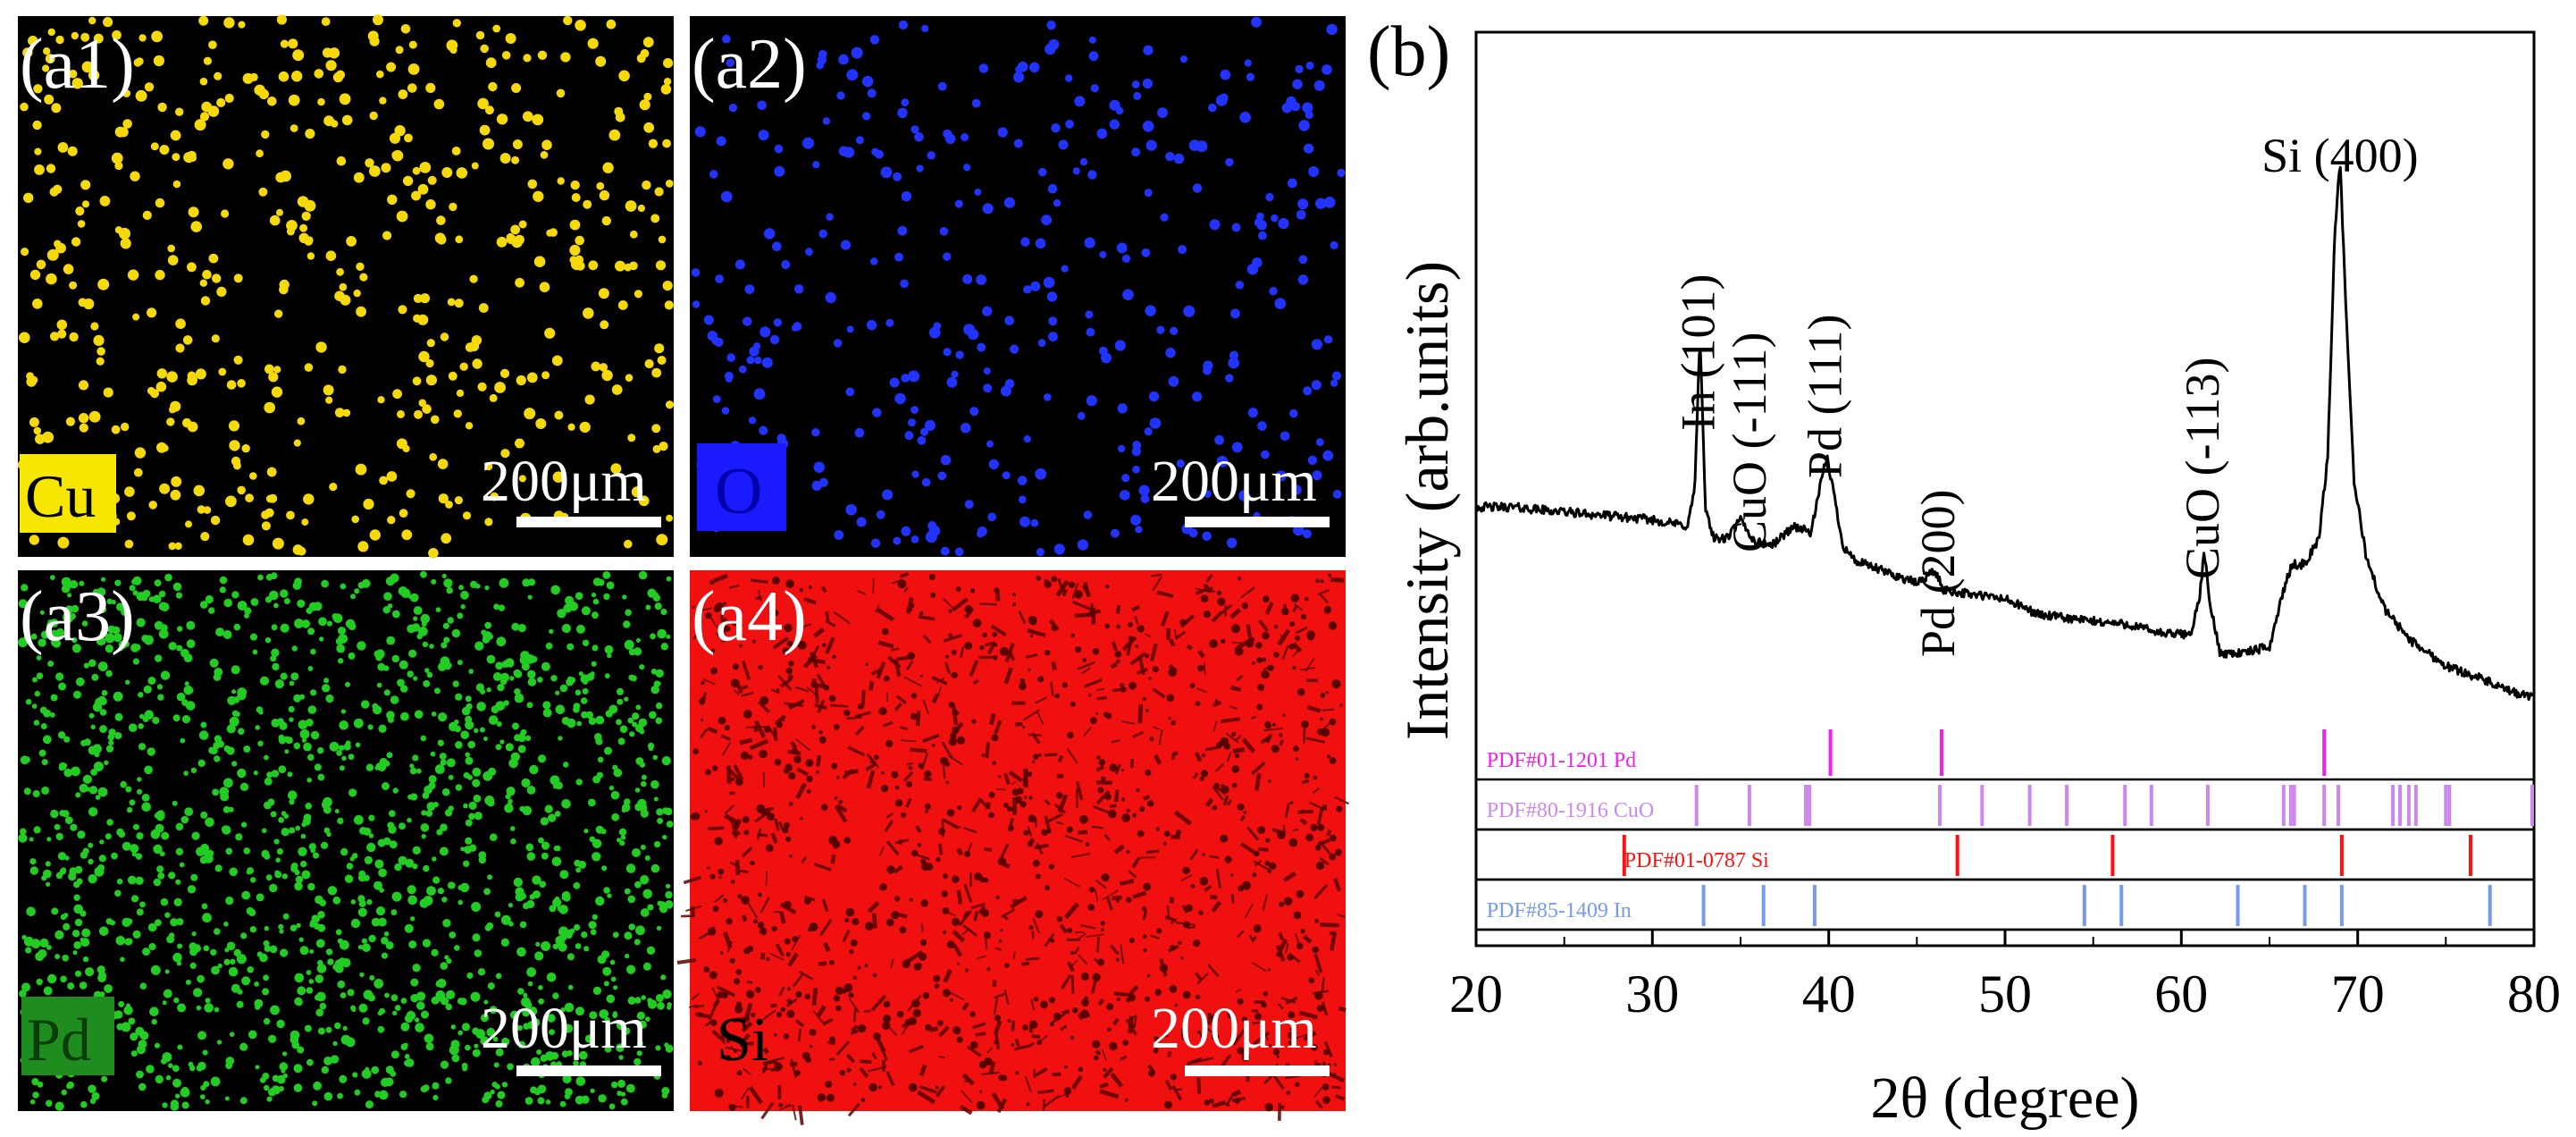 The width and height of the screenshot is (2576, 1137). What do you see at coordinates (2181, 993) in the screenshot?
I see `x-tick-label: 60` at bounding box center [2181, 993].